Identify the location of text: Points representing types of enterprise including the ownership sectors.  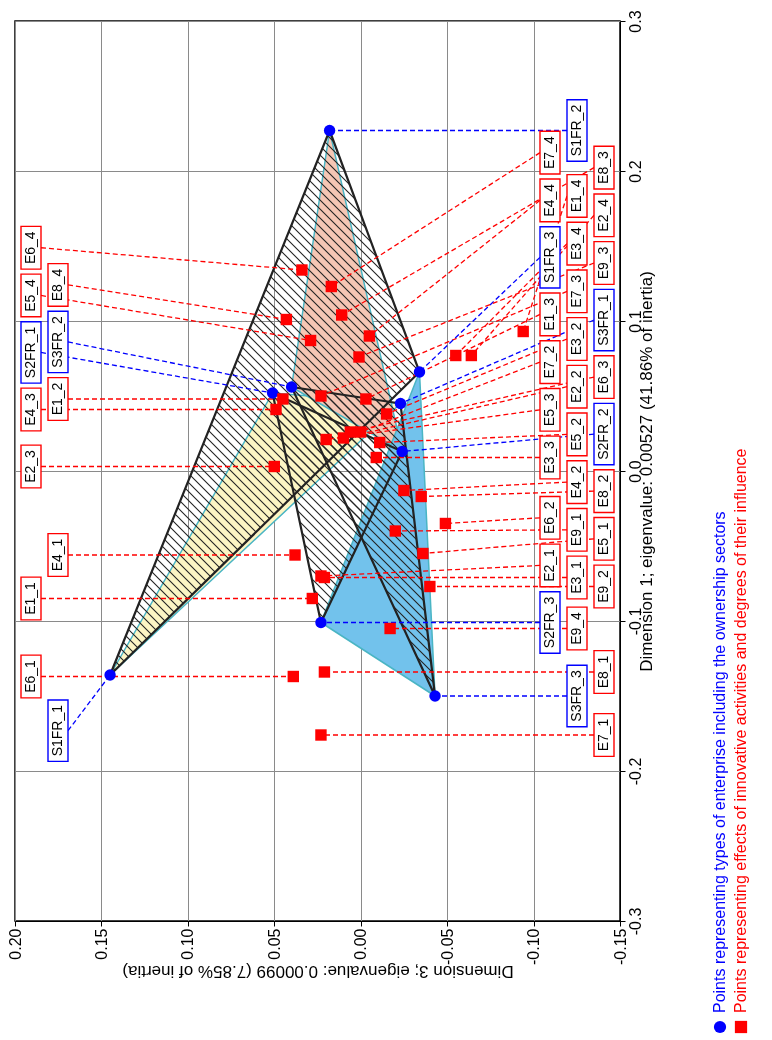
(719, 762).